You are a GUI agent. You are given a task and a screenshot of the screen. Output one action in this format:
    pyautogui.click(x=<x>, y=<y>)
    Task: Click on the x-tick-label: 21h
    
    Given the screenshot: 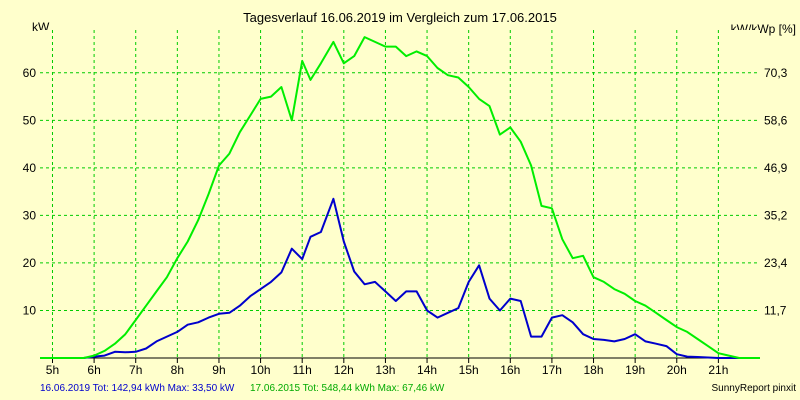 What is the action you would take?
    pyautogui.click(x=718, y=370)
    